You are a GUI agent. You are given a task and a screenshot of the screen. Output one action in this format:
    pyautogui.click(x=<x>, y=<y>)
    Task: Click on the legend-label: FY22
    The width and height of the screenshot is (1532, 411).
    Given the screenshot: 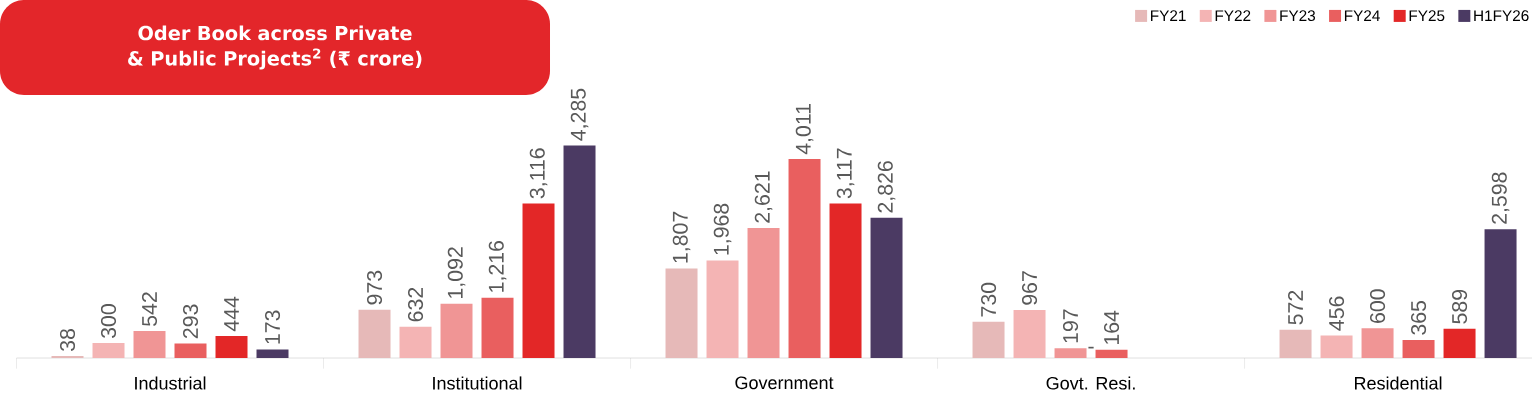 What is the action you would take?
    pyautogui.click(x=1233, y=15)
    